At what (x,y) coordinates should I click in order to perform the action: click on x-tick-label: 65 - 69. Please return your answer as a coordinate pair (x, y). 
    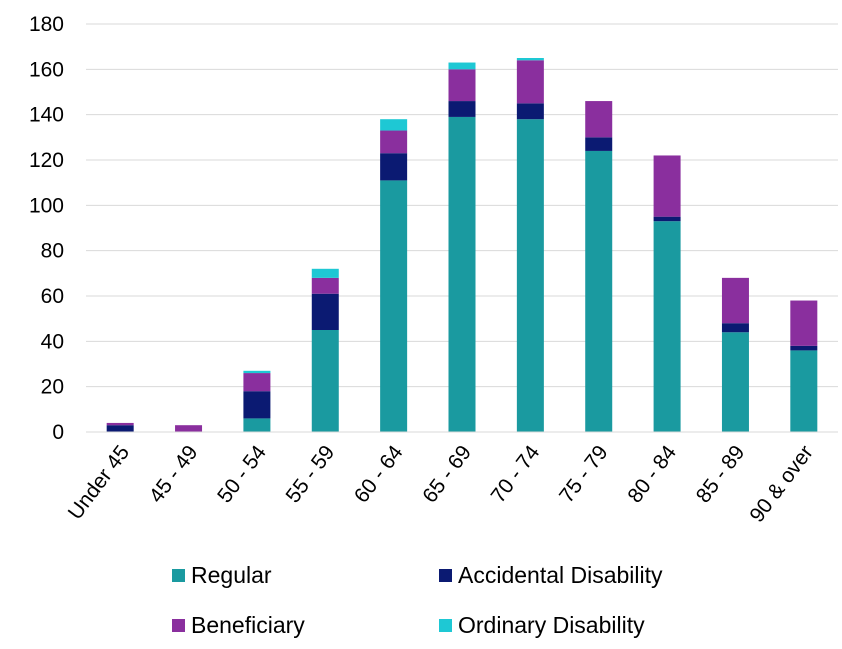
    Looking at the image, I should click on (447, 474).